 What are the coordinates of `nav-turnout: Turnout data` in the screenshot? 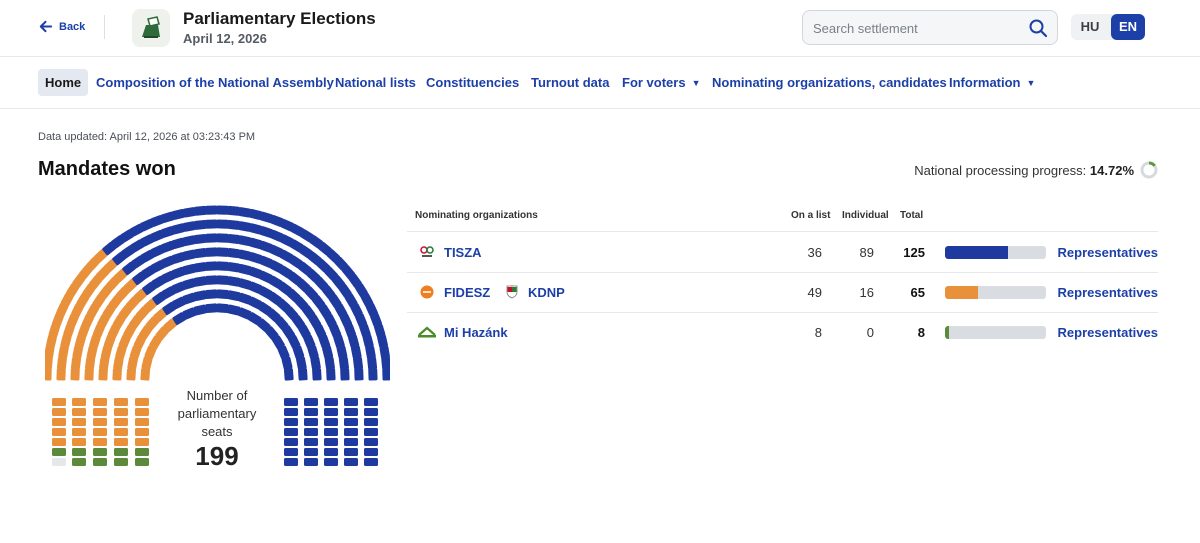 It's located at (570, 82).